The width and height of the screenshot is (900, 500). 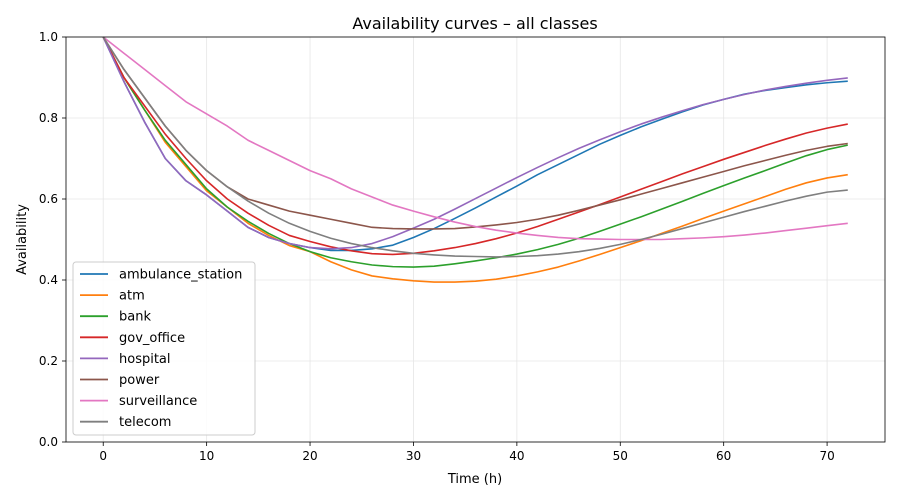 I want to click on y-axis-label: Availability, so click(x=22, y=239).